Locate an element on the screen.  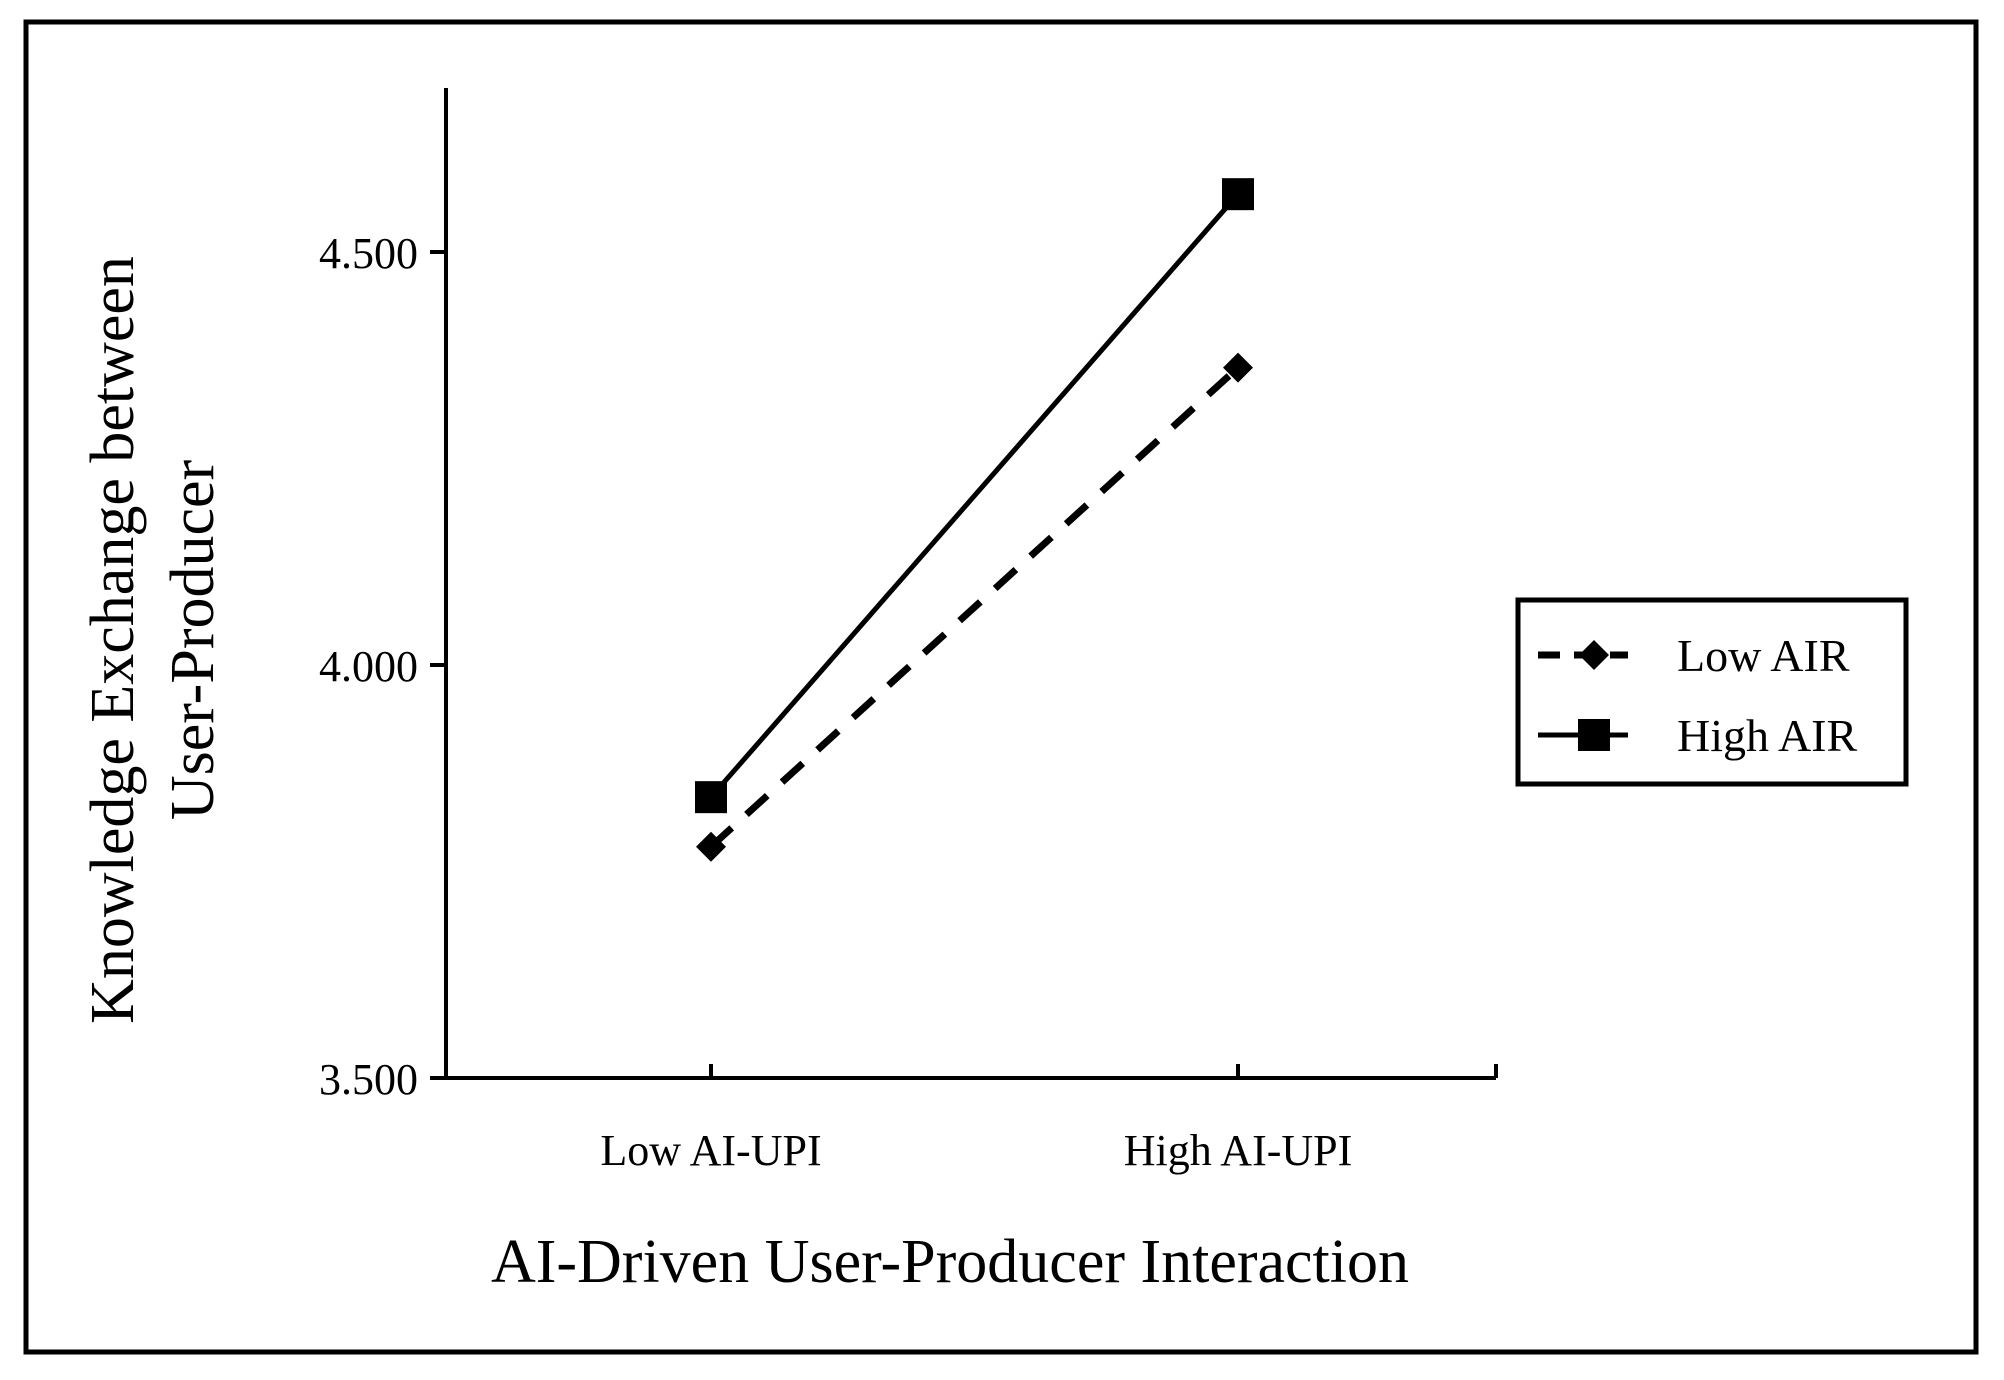
y-tick-label: 4.000 is located at coordinates (368, 666).